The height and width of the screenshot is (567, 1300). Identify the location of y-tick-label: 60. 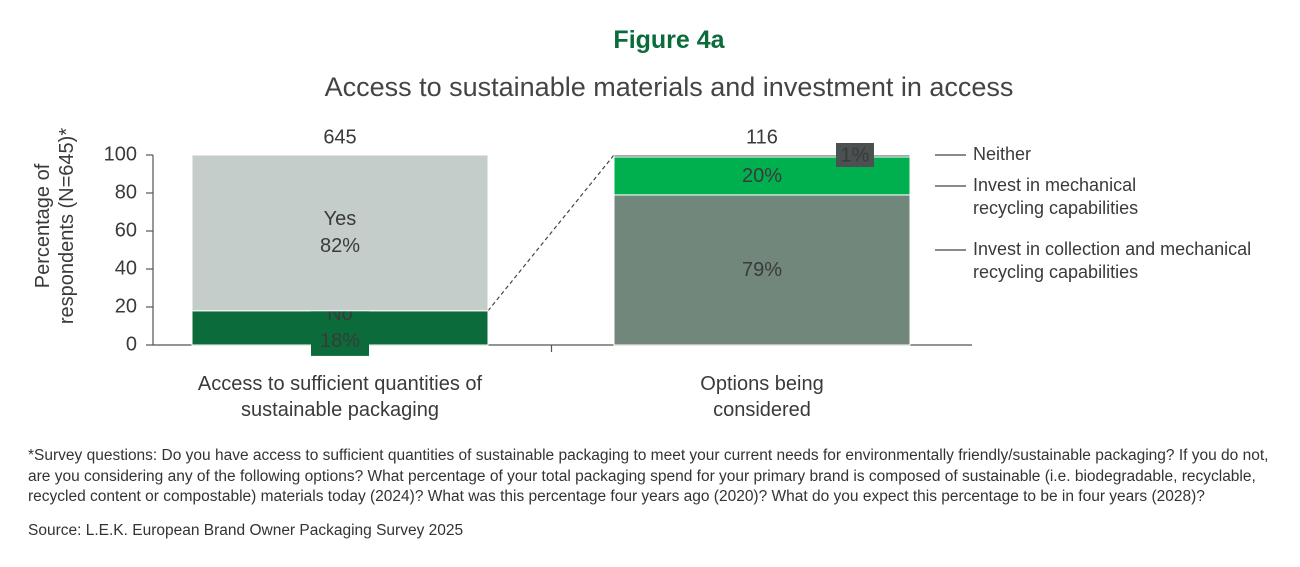
(126, 230).